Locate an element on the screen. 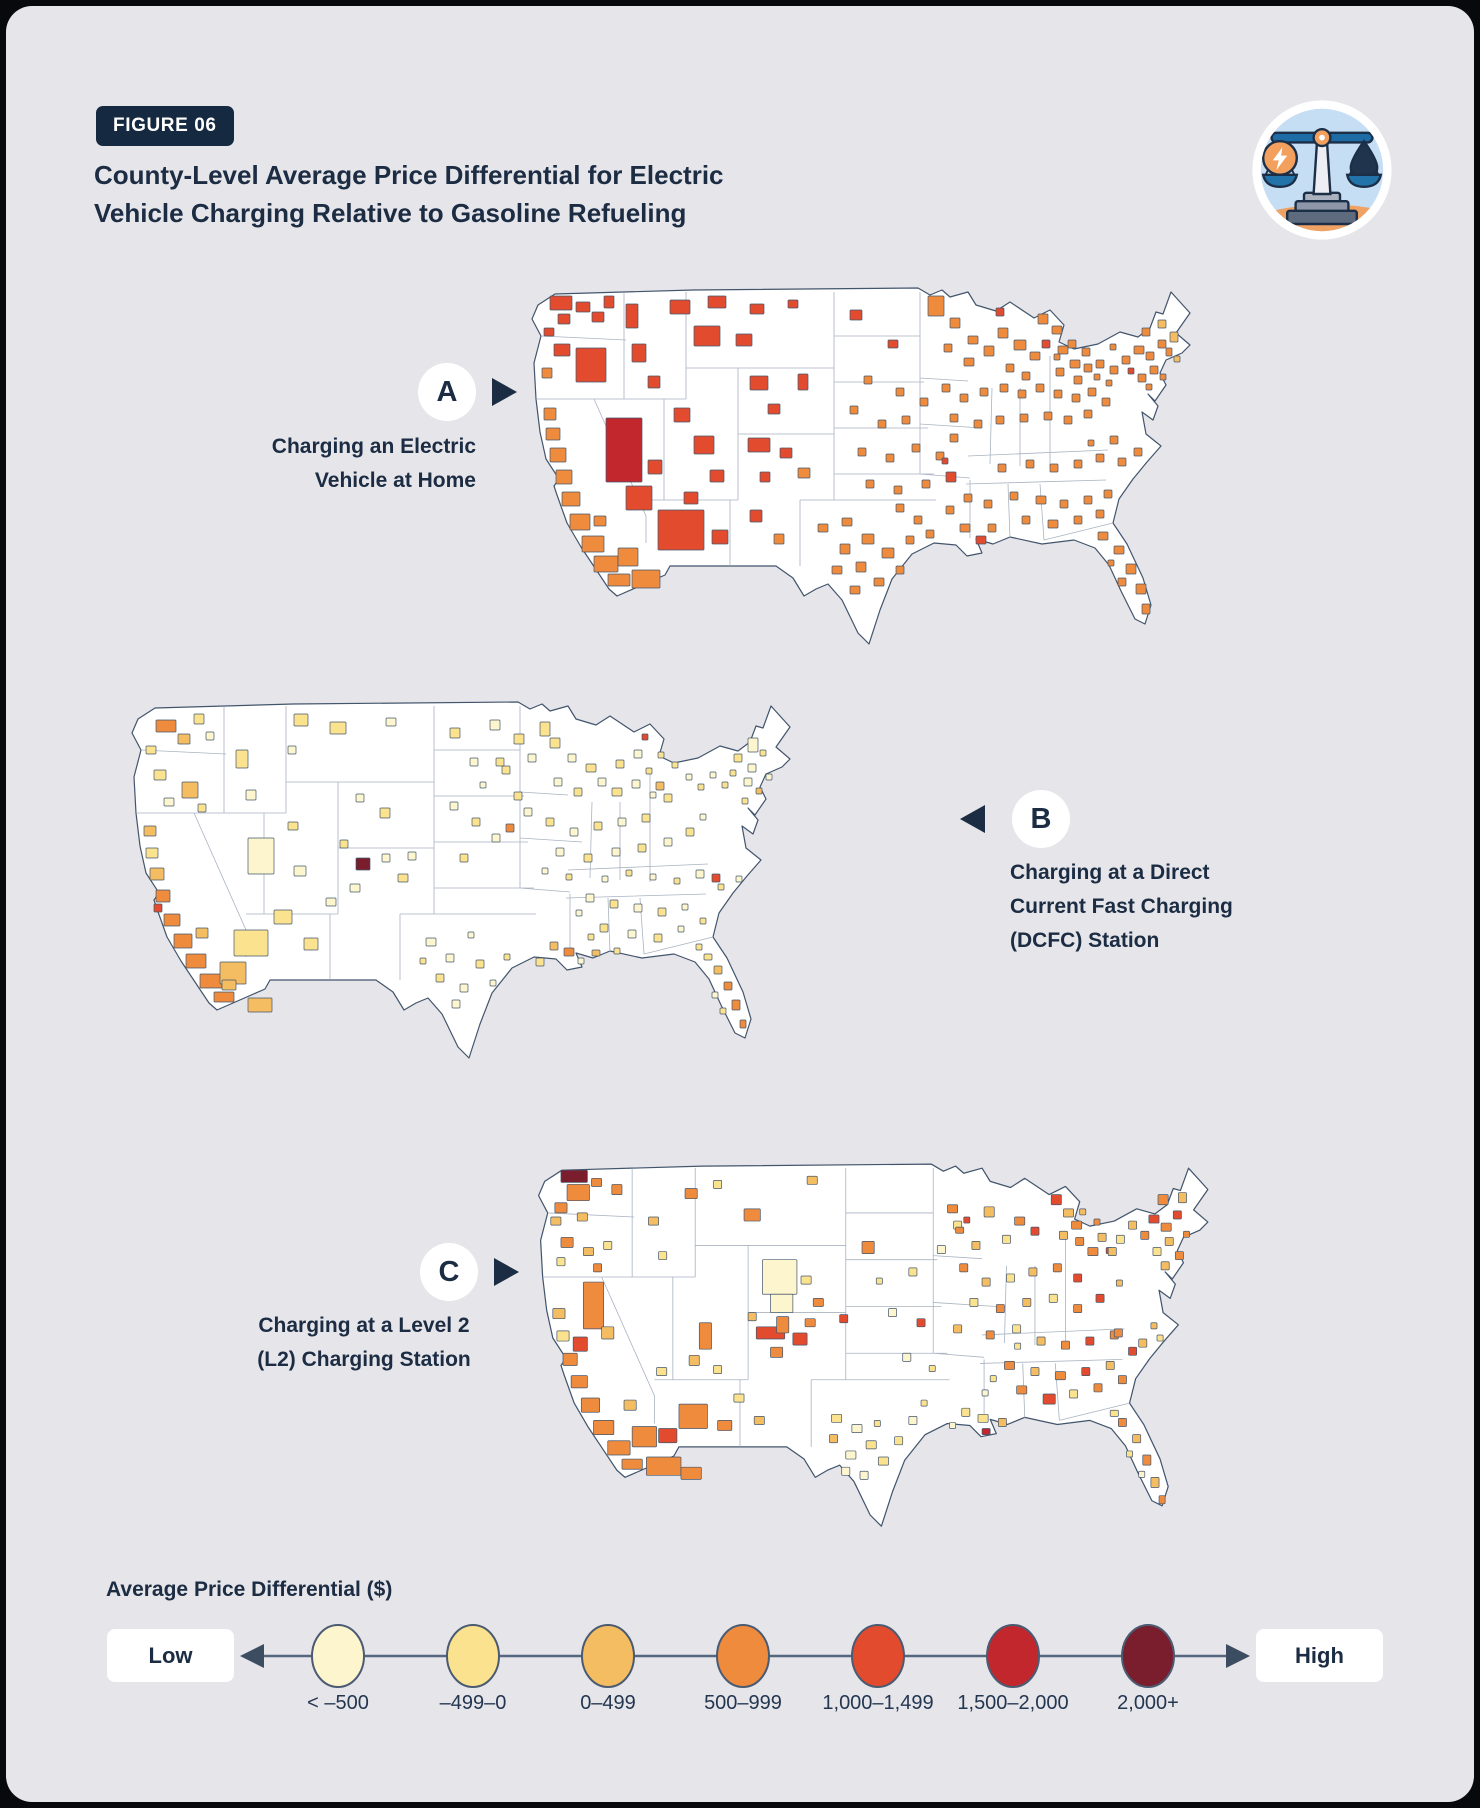 This screenshot has width=1480, height=1808. legend-bin-label-7: 2,000+ is located at coordinates (1148, 1703).